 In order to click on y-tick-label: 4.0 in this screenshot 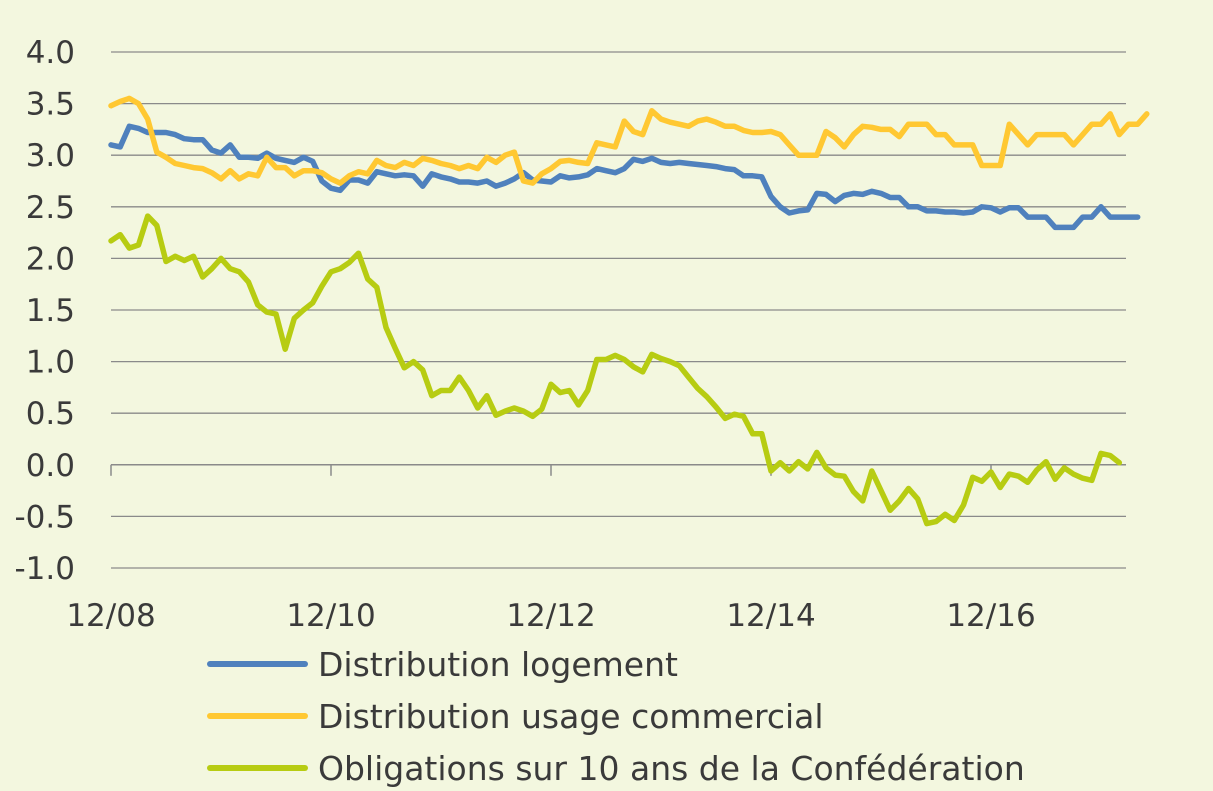, I will do `click(50, 53)`.